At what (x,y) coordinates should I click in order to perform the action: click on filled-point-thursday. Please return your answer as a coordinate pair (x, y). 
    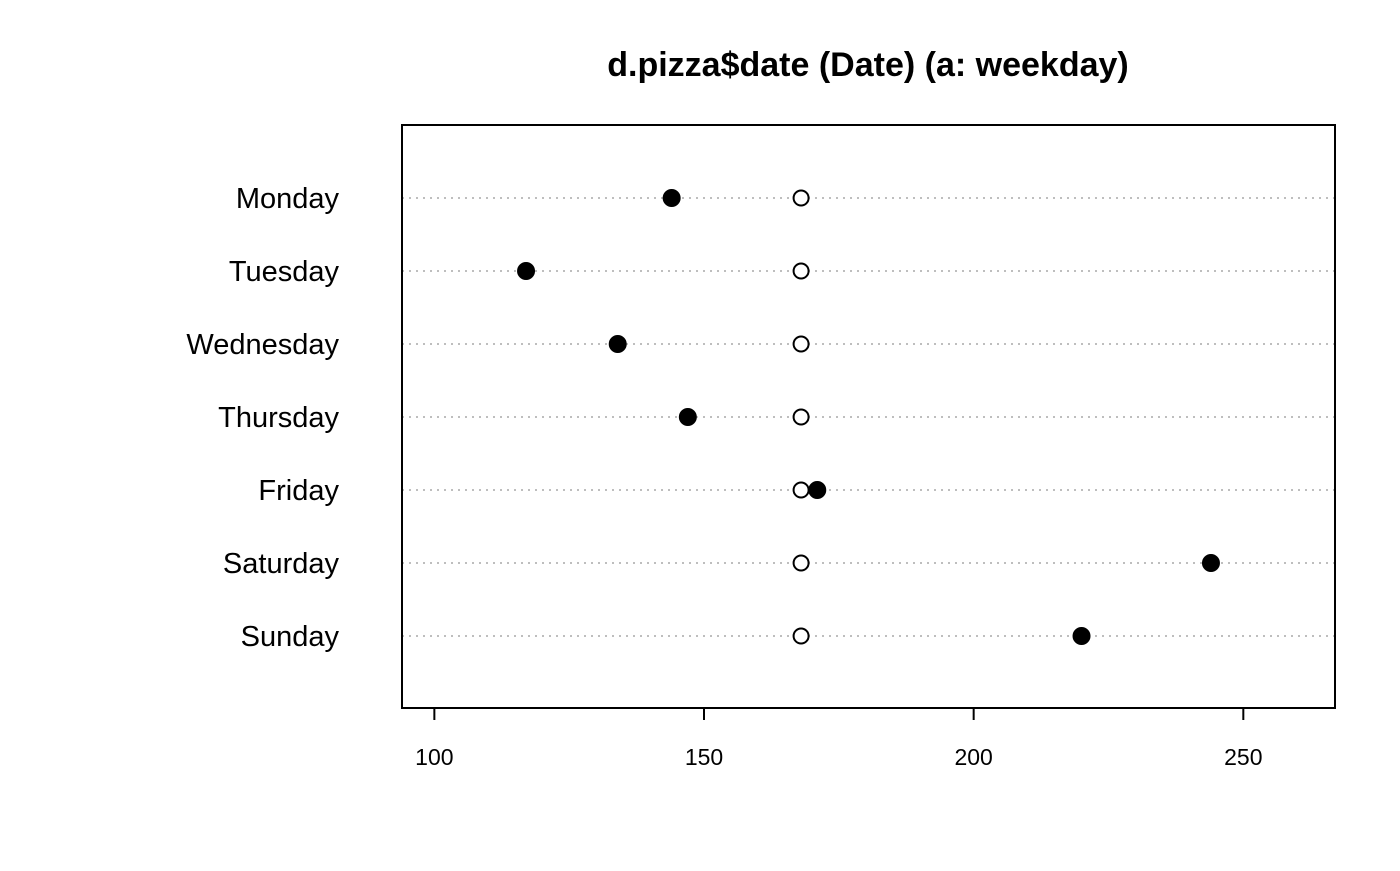
    Looking at the image, I should click on (687, 417).